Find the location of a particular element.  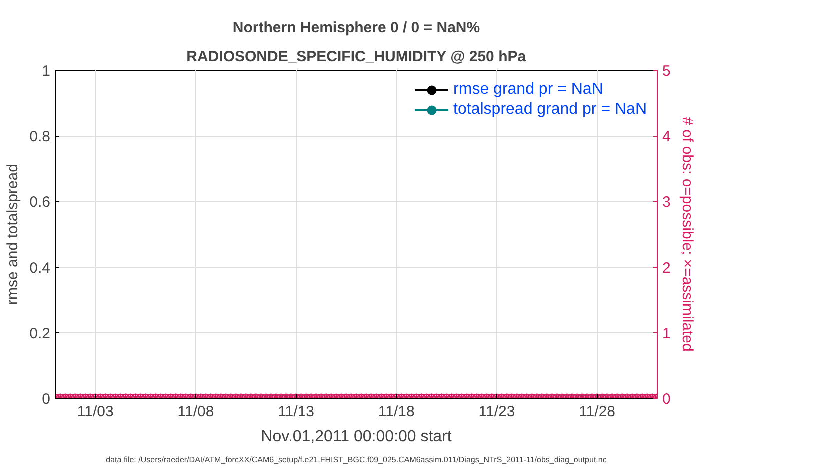

y2-tick-label: 4 is located at coordinates (666, 137).